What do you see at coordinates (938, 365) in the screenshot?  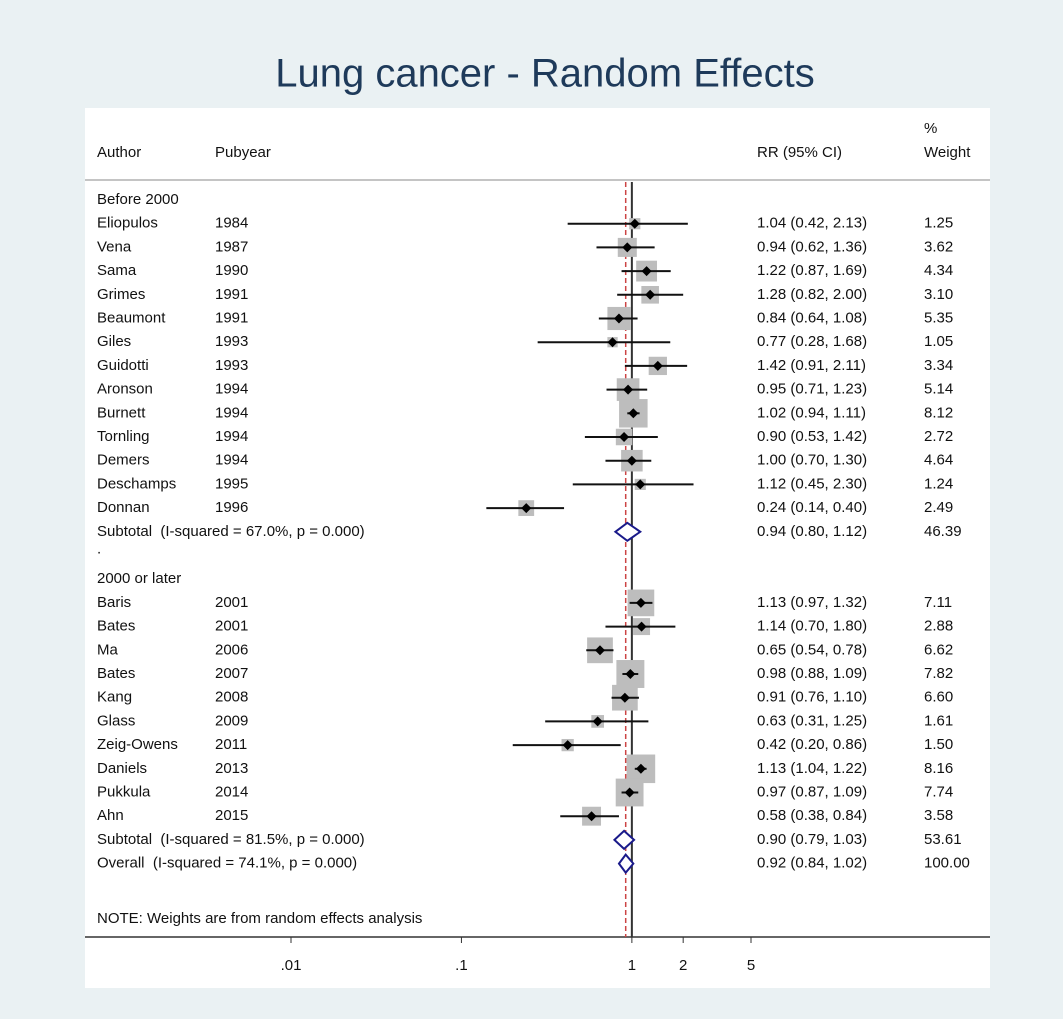 I see `weight-label: 3.34` at bounding box center [938, 365].